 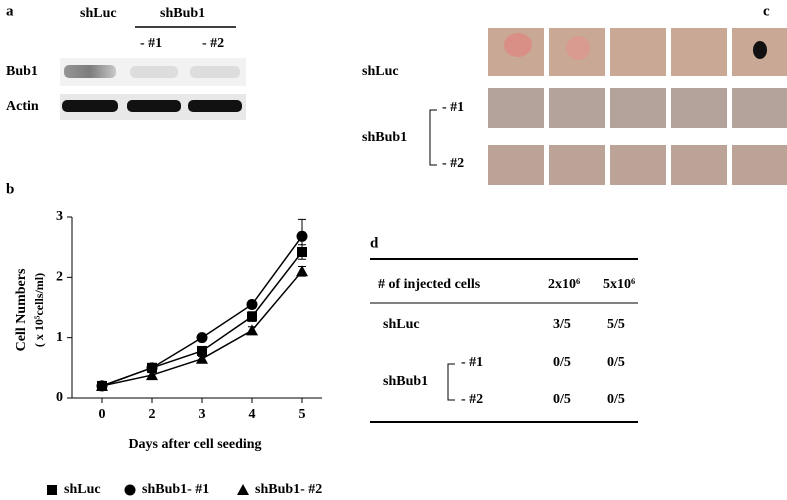 I want to click on lane-label: shLuc, so click(x=98, y=13).